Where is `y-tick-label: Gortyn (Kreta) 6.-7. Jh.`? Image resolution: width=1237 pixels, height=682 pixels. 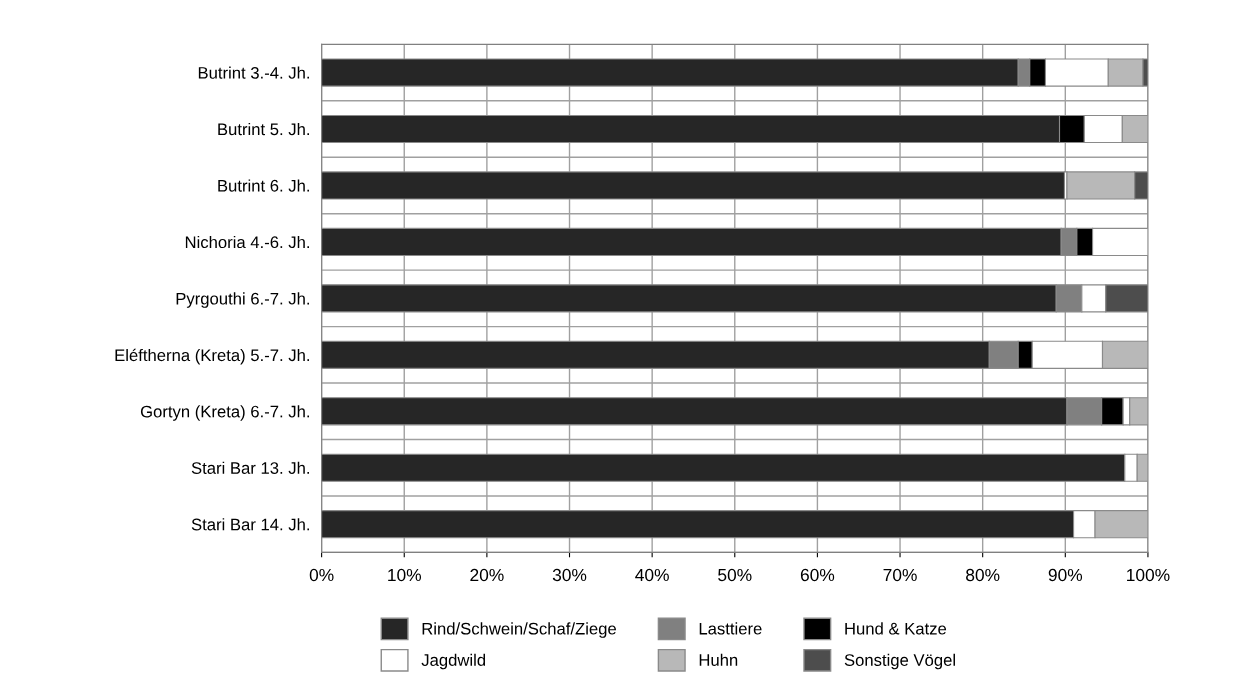 y-tick-label: Gortyn (Kreta) 6.-7. Jh. is located at coordinates (224, 413).